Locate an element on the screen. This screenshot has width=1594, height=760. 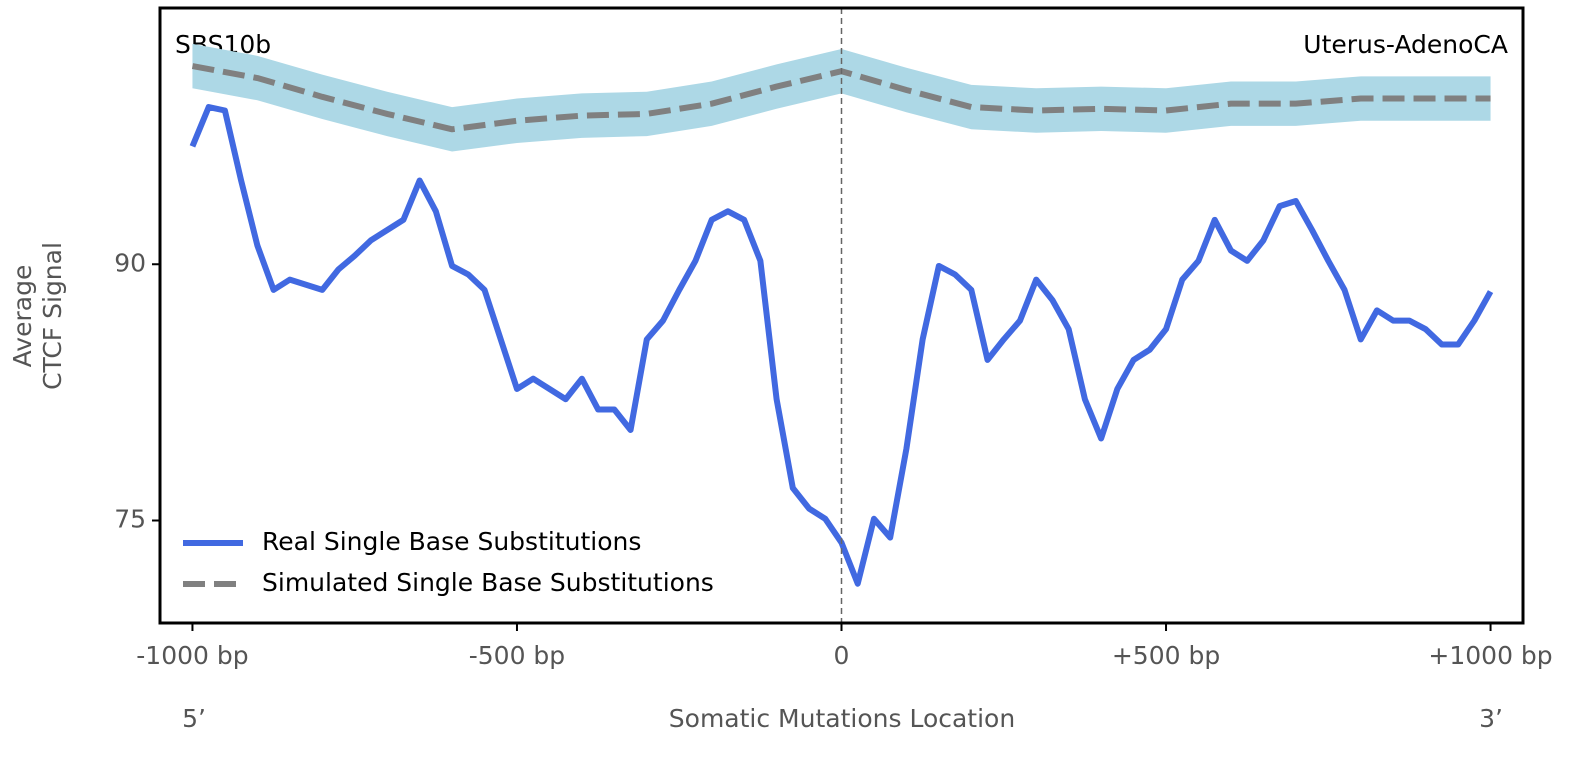
x-tick-label: +1000 bp is located at coordinates (1490, 655).